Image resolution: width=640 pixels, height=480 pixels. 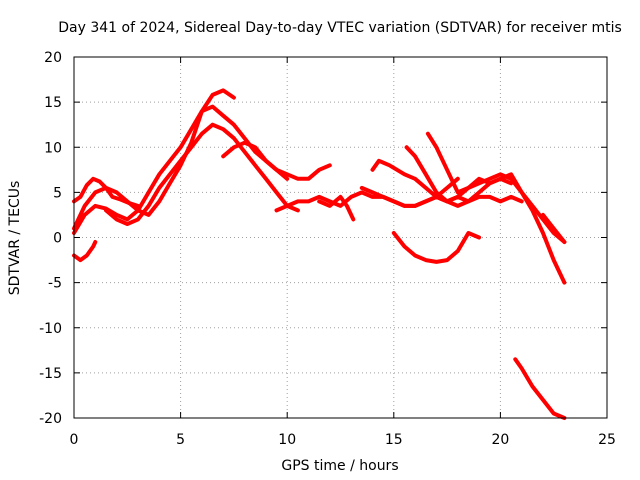 I want to click on series-line-arc-d, so click(x=154, y=159).